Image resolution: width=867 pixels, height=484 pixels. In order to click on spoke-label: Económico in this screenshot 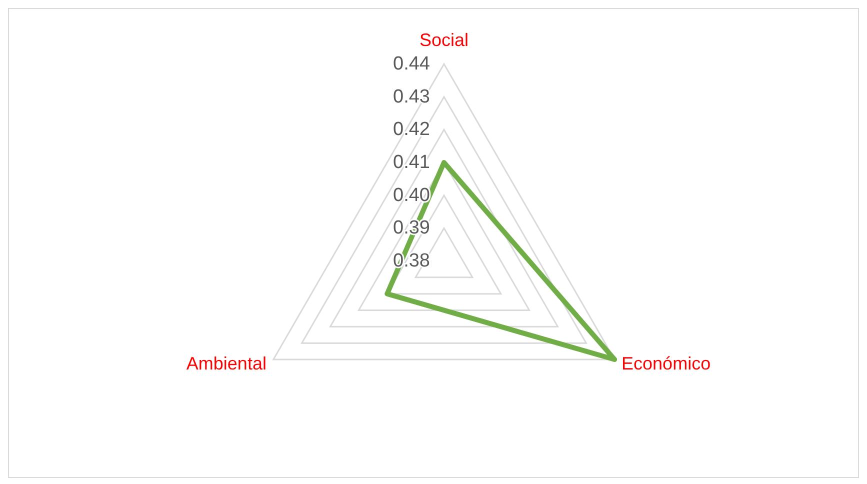, I will do `click(666, 364)`.